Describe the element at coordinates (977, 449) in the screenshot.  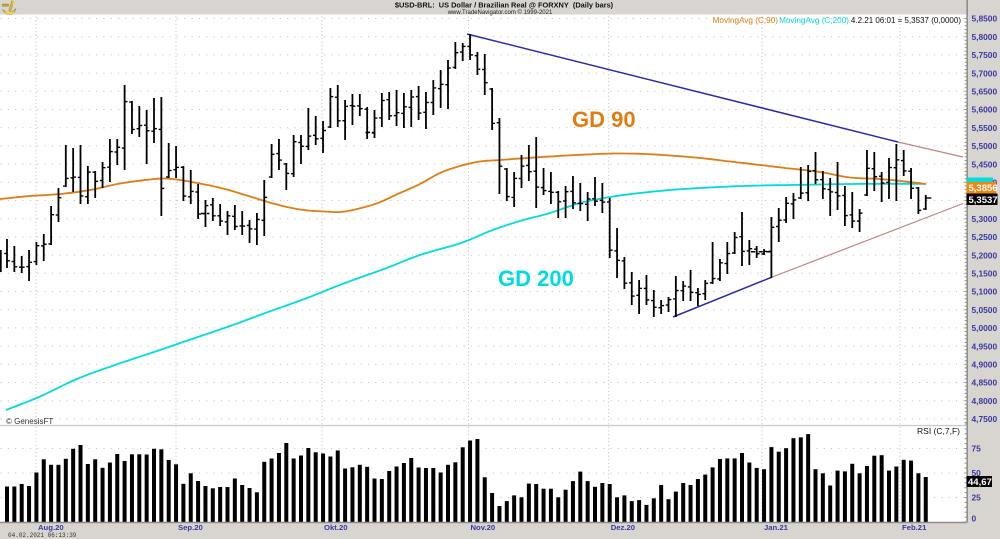
I see `svg-text: 75` at that location.